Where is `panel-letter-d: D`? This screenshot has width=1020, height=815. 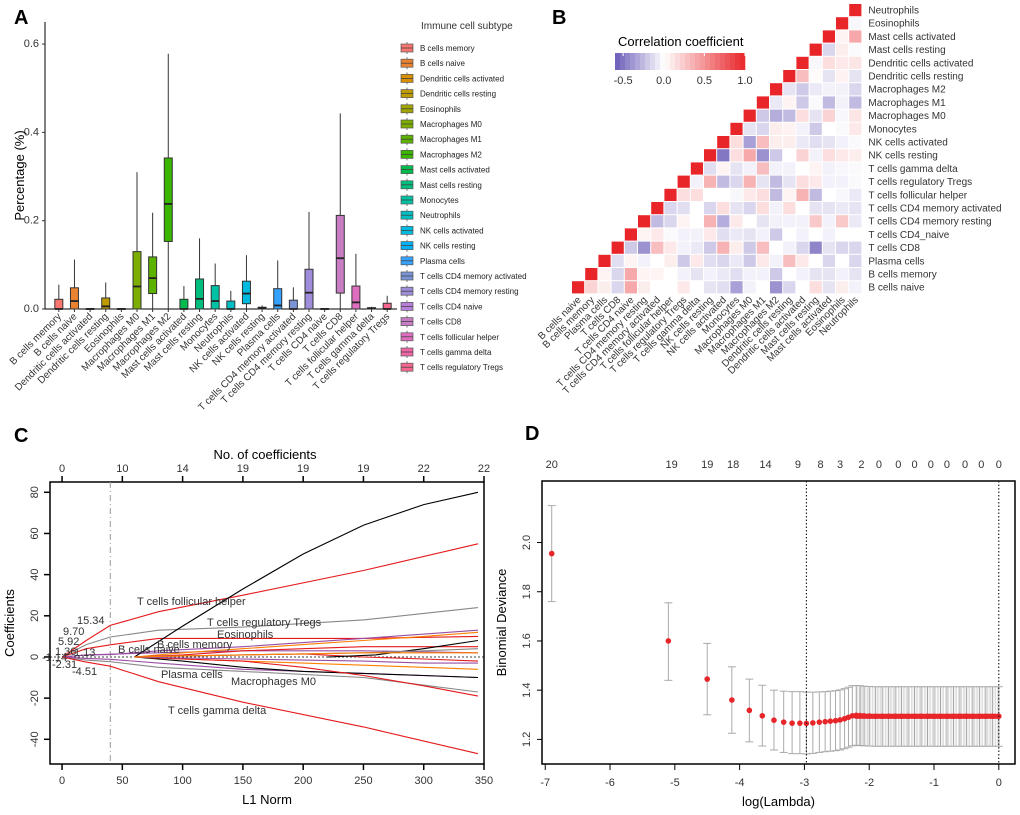
panel-letter-d: D is located at coordinates (532, 434).